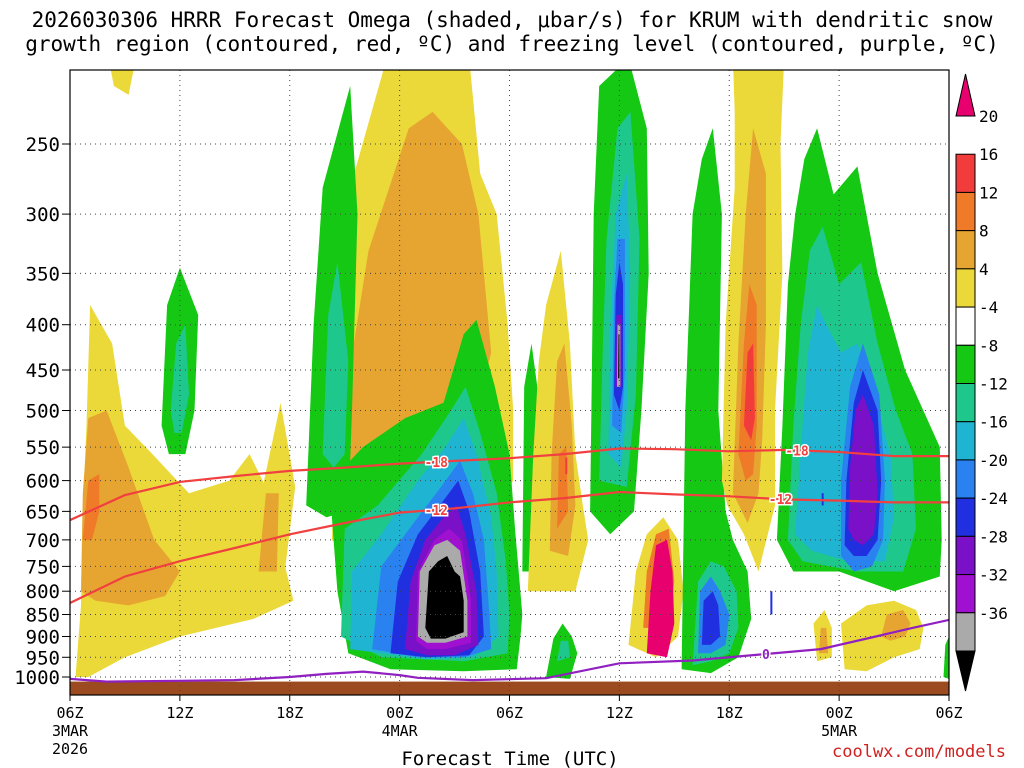  What do you see at coordinates (400, 731) in the screenshot?
I see `x-tick-date: 4MAR` at bounding box center [400, 731].